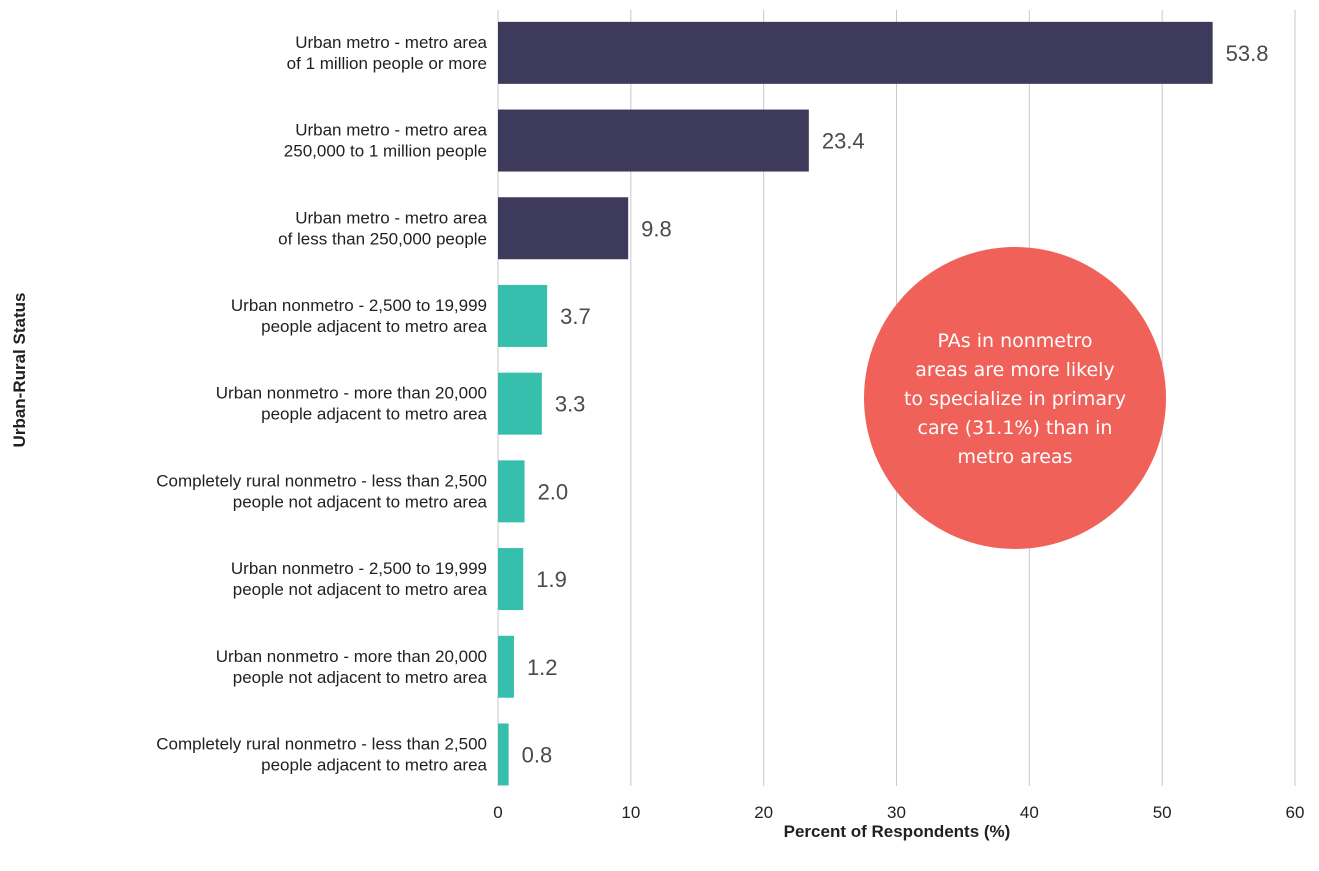 This screenshot has width=1319, height=871. Describe the element at coordinates (385, 151) in the screenshot. I see `category-label: 250,000 to 1 million people` at that location.